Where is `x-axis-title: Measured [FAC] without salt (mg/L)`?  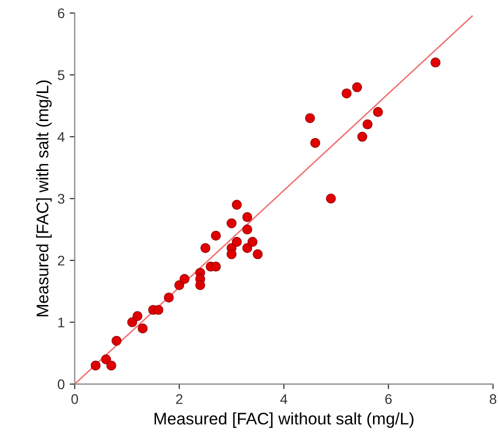 x-axis-title: Measured [FAC] without salt (mg/L) is located at coordinates (284, 420).